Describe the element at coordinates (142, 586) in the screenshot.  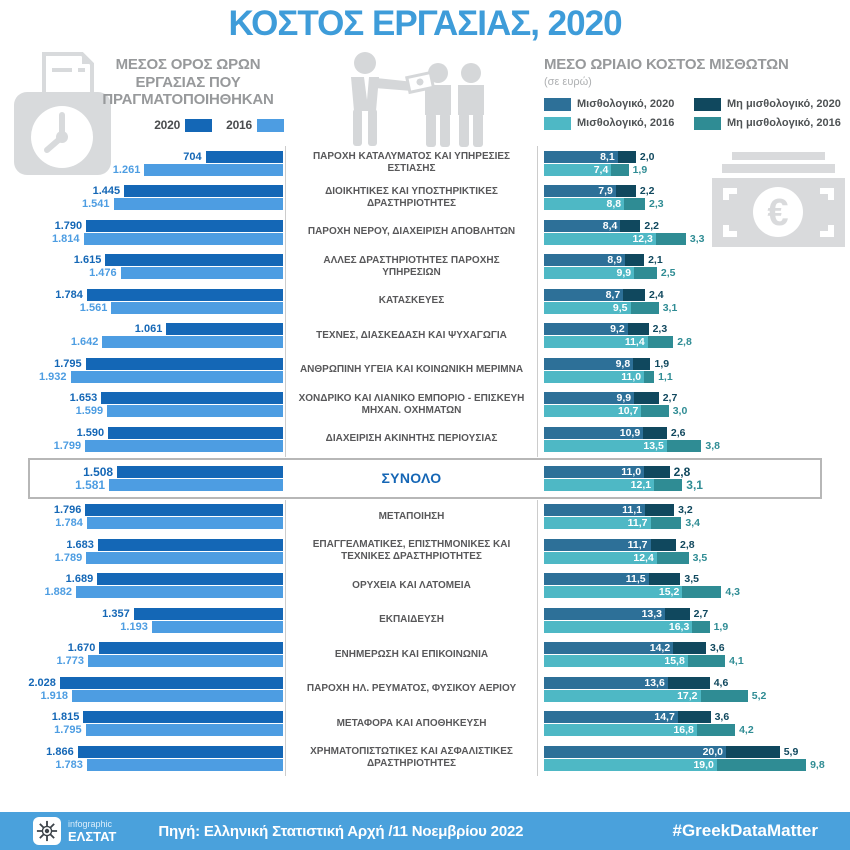
I see `hours-chart-cell: 1.689 1.882` at that location.